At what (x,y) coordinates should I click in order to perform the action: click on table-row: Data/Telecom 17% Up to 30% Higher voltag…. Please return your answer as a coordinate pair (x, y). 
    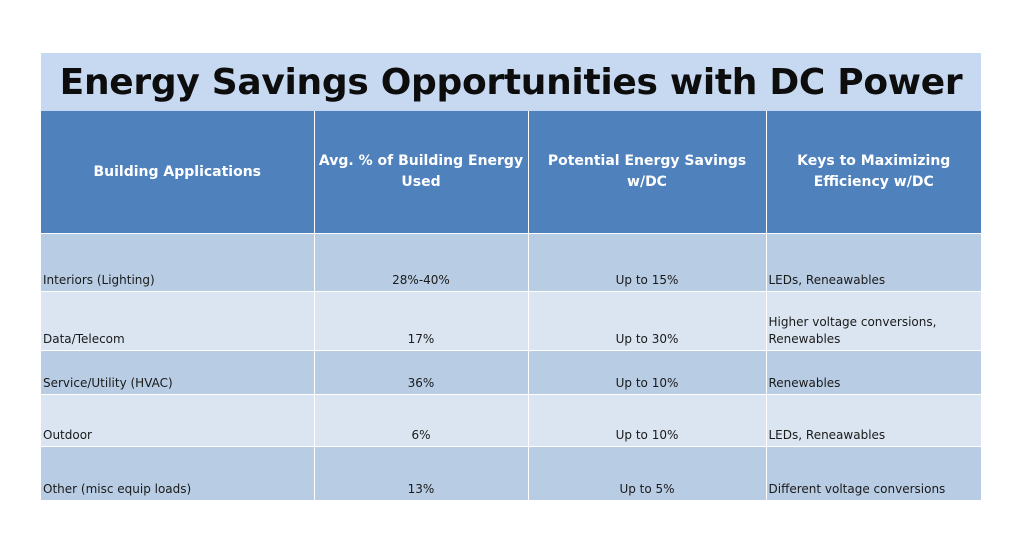
    Looking at the image, I should click on (511, 321).